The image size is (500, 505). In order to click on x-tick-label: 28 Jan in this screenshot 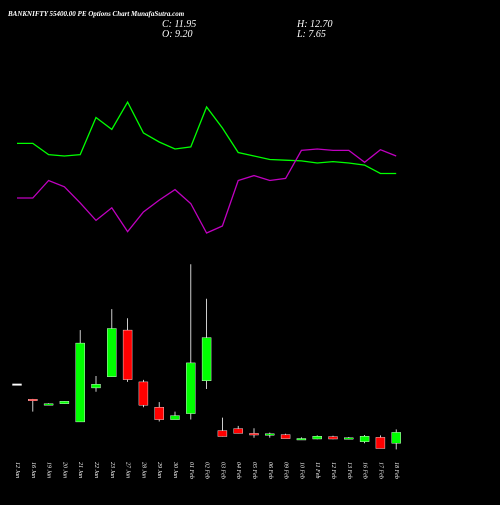, I will do `click(143, 470)`.